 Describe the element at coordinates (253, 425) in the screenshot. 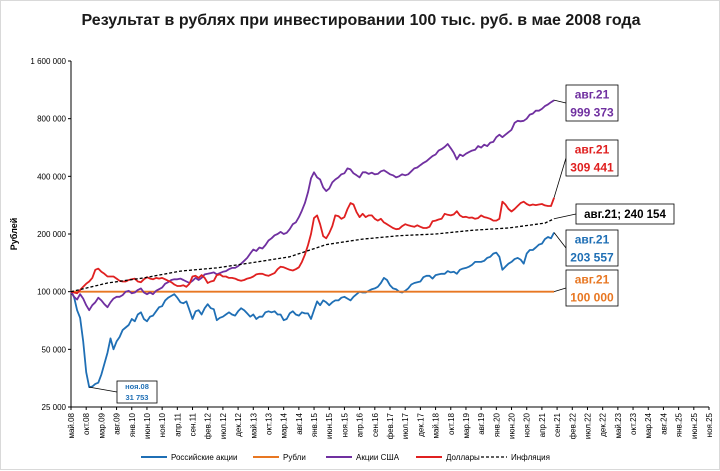

I see `x-tick-label: май.13` at that location.